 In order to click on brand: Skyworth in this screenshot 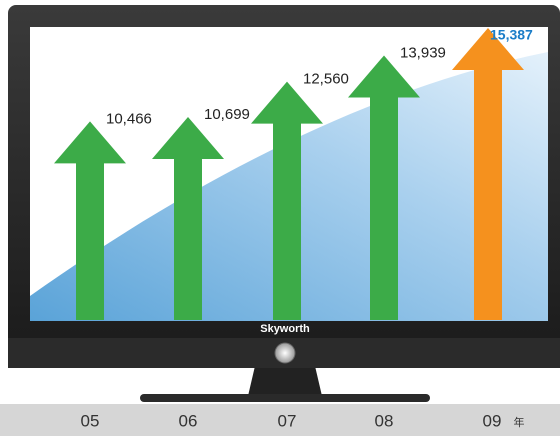, I will do `click(285, 329)`.